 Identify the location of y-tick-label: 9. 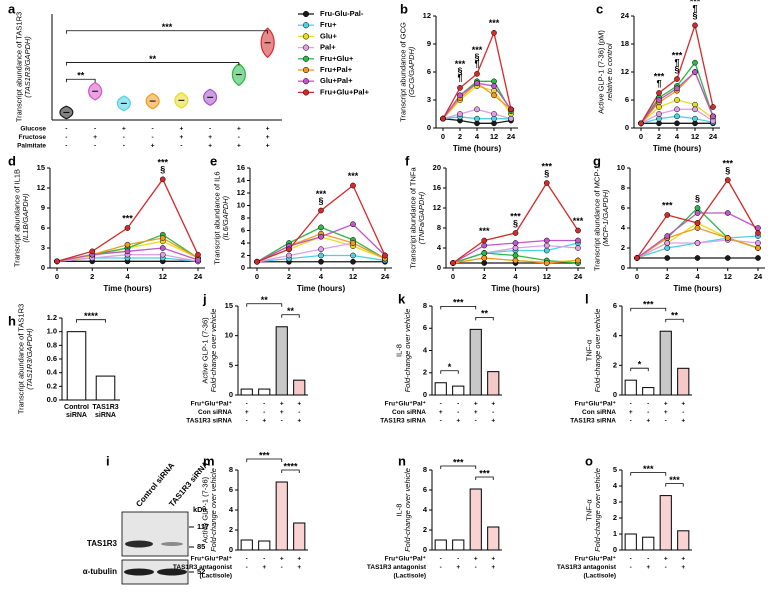
(43, 207).